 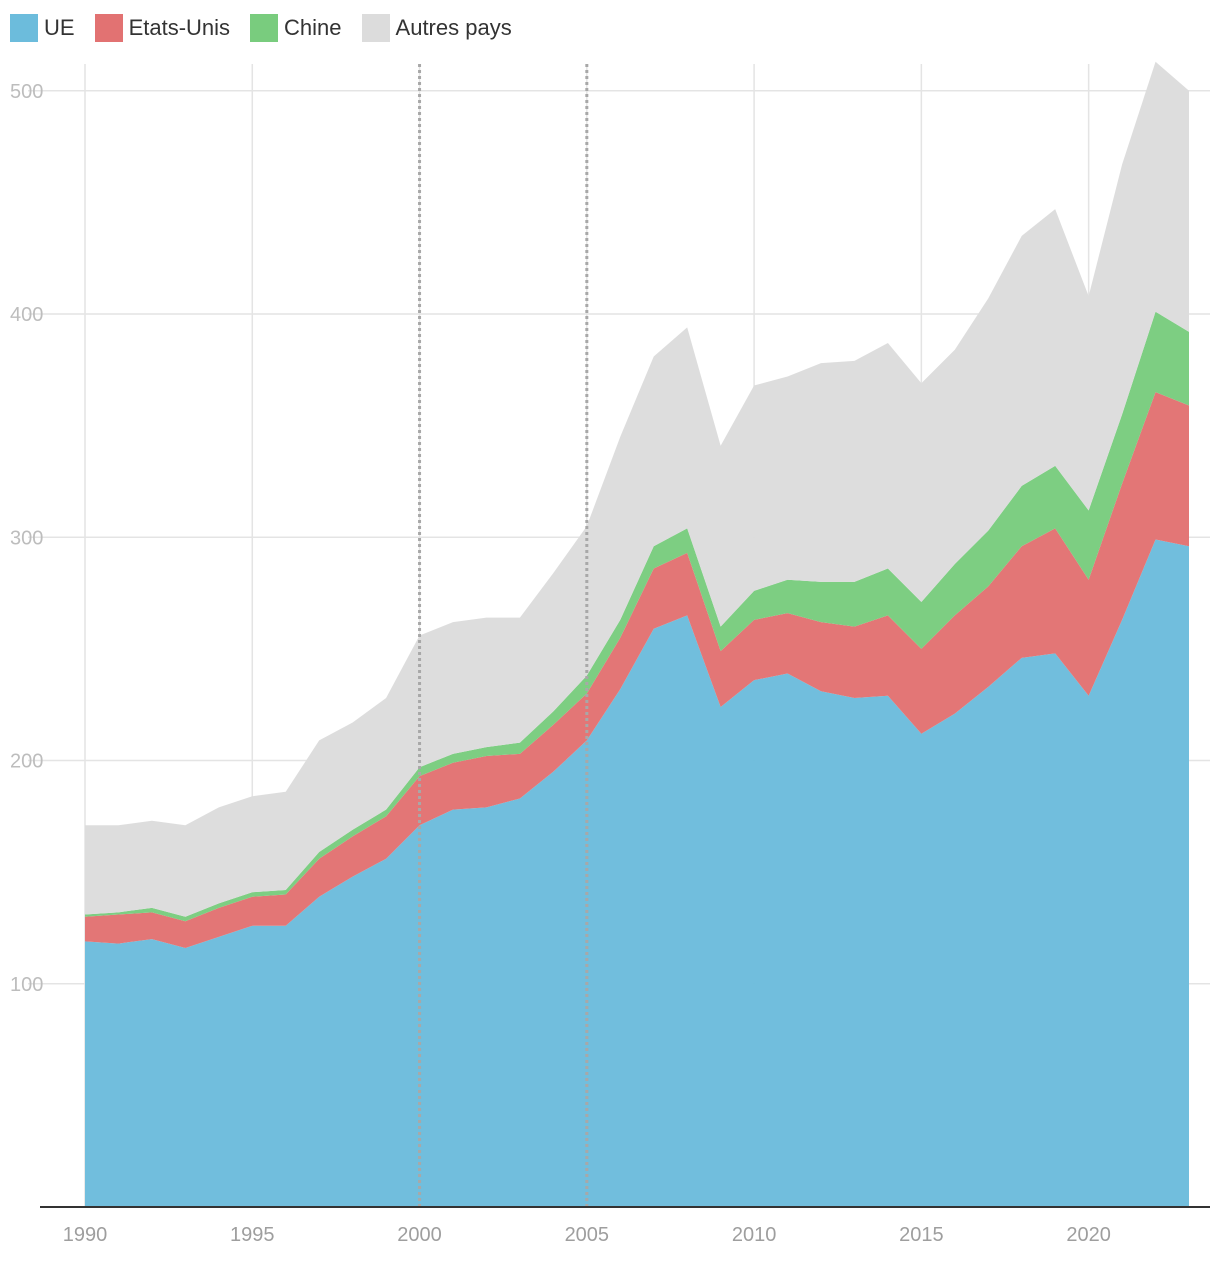 I want to click on x-tick-label-2020: 2020, so click(x=1088, y=1235).